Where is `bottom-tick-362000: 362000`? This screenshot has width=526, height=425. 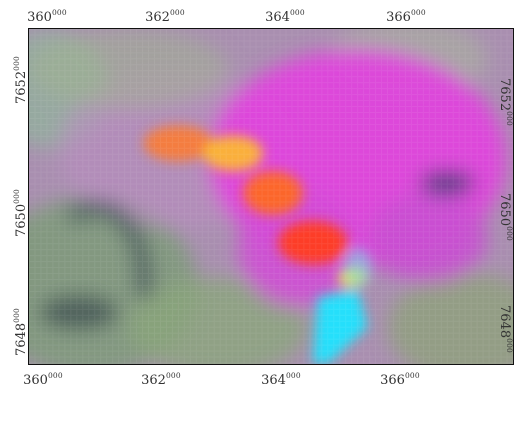 bottom-tick-362000: 362000 is located at coordinates (161, 379).